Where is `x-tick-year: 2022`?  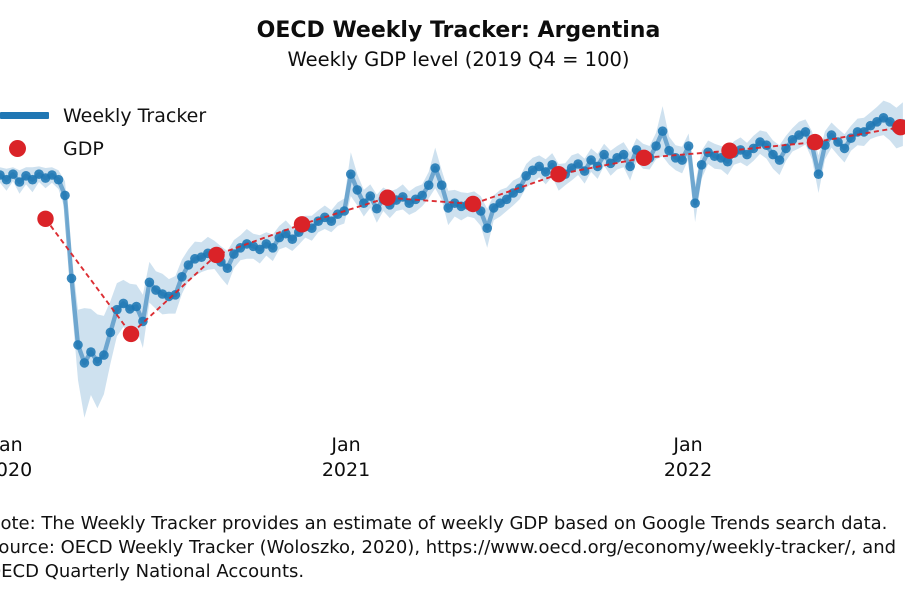
x-tick-year: 2022 is located at coordinates (688, 470).